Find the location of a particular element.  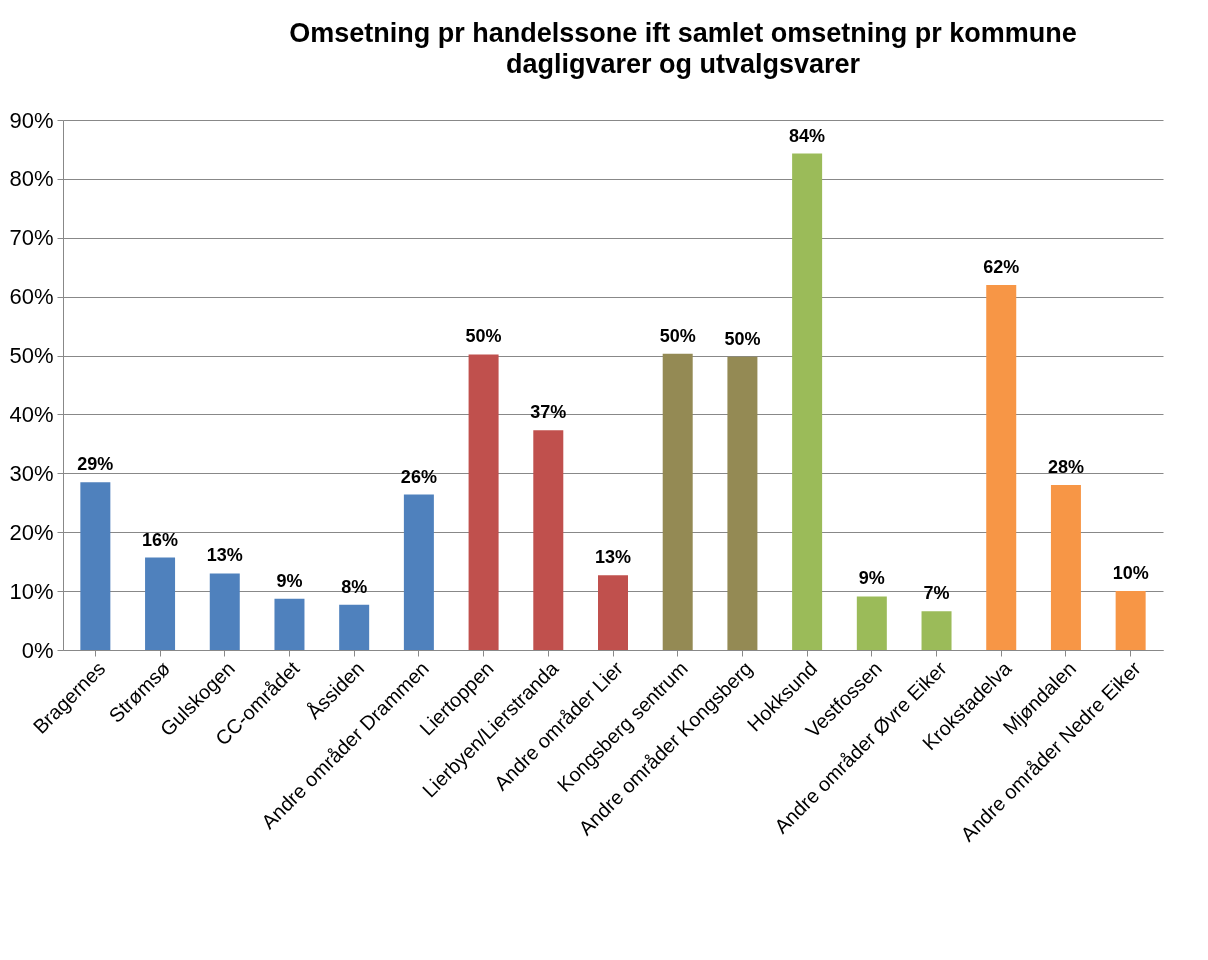

y-tick-label: 0% is located at coordinates (37, 650).